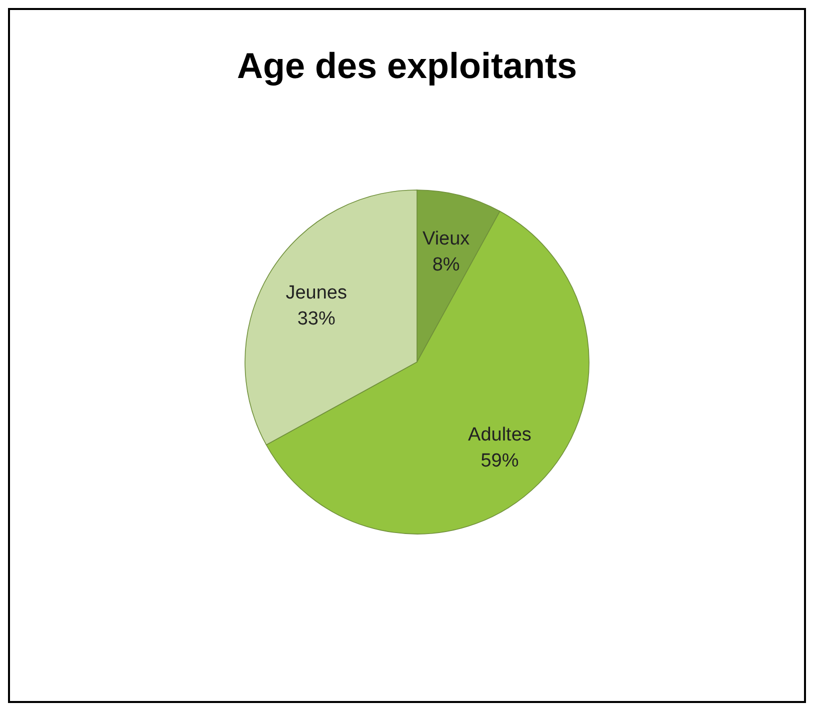  Describe the element at coordinates (500, 435) in the screenshot. I see `slice-label: Adultes` at that location.